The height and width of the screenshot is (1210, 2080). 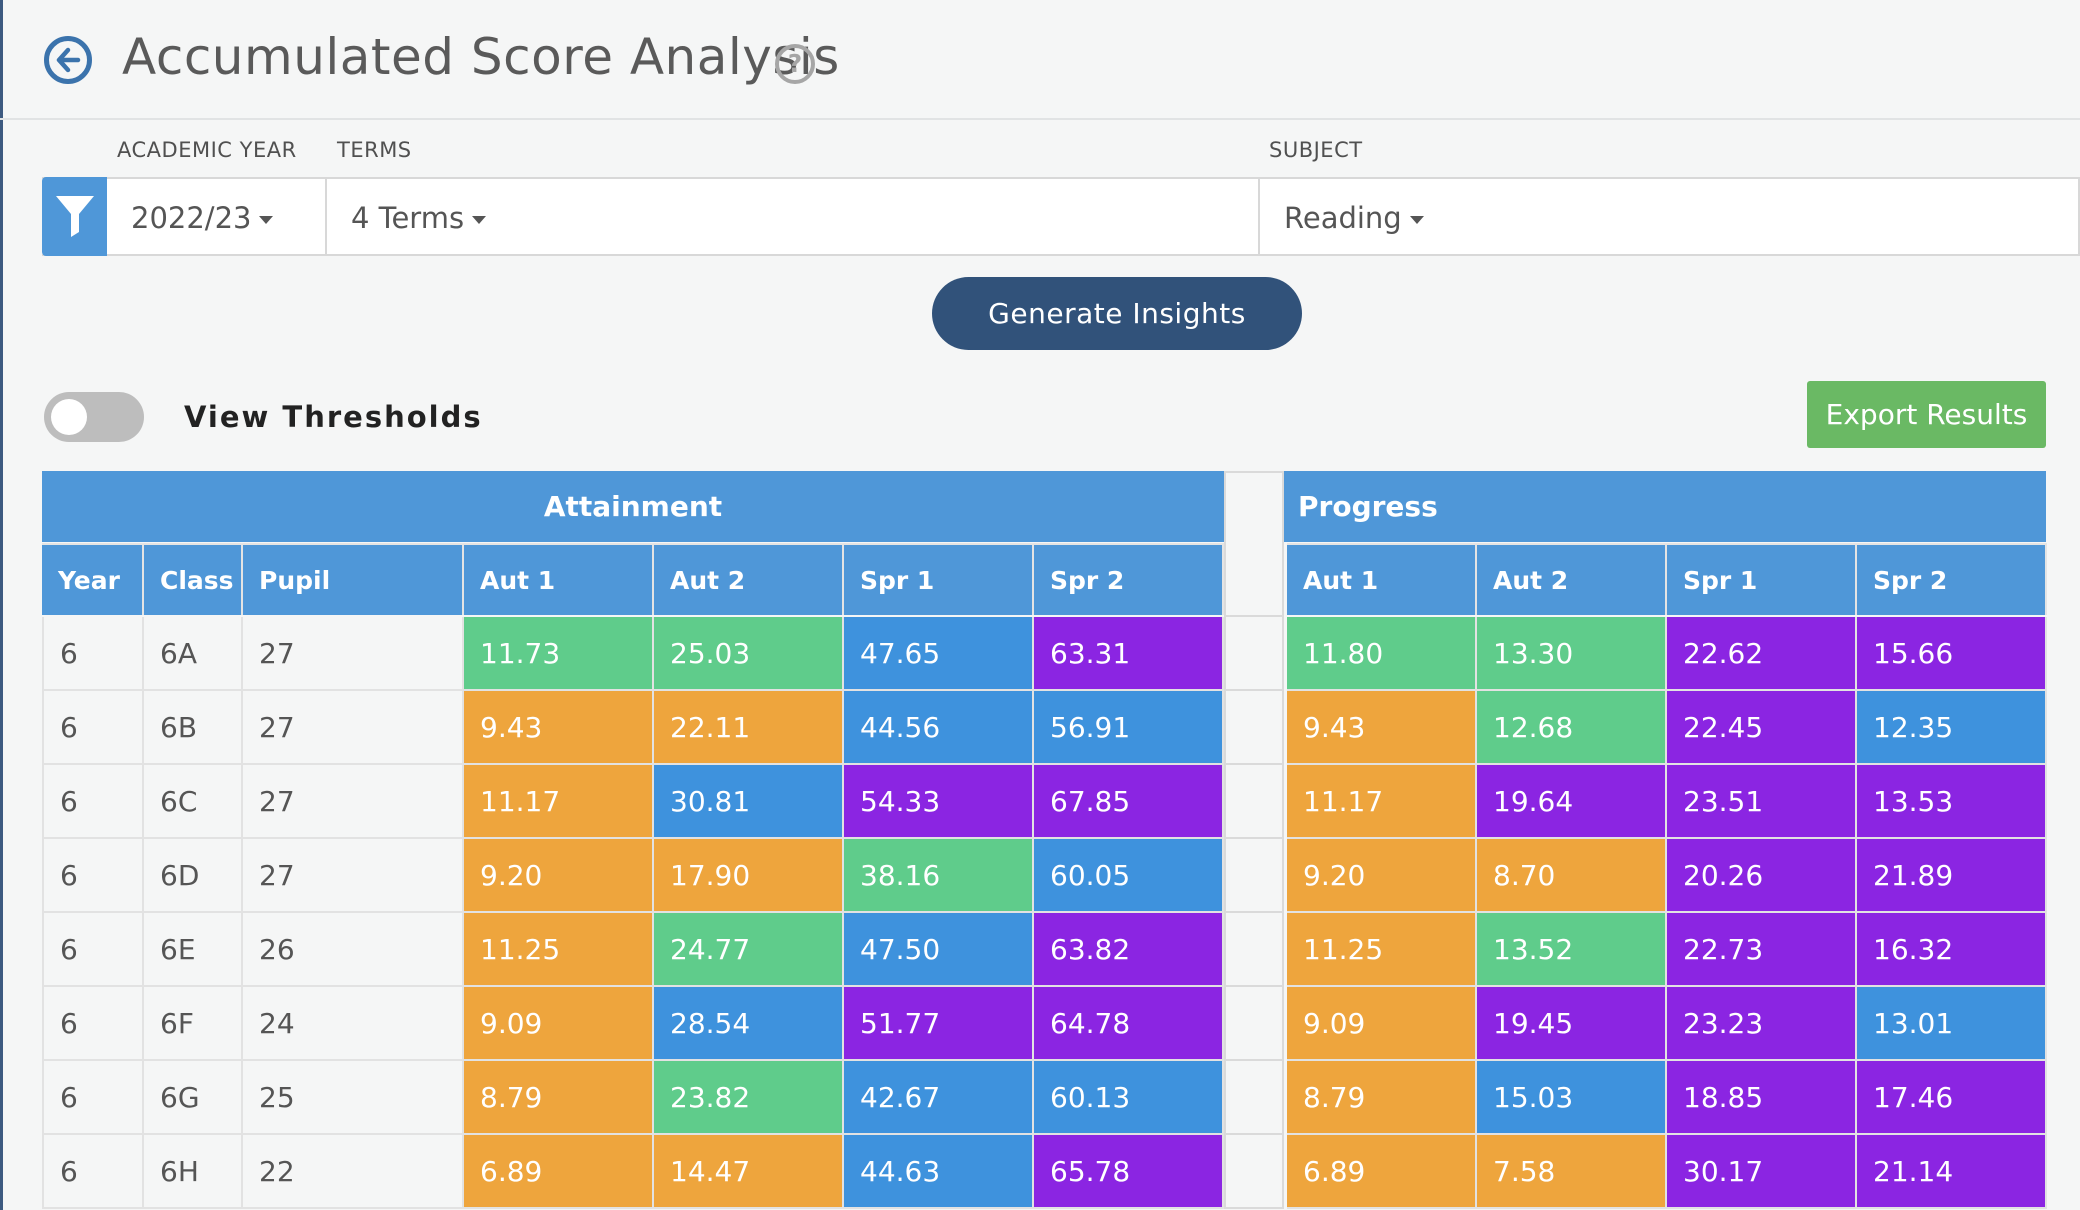 What do you see at coordinates (1129, 1172) in the screenshot?
I see `attainment-score-cell: 65.78` at bounding box center [1129, 1172].